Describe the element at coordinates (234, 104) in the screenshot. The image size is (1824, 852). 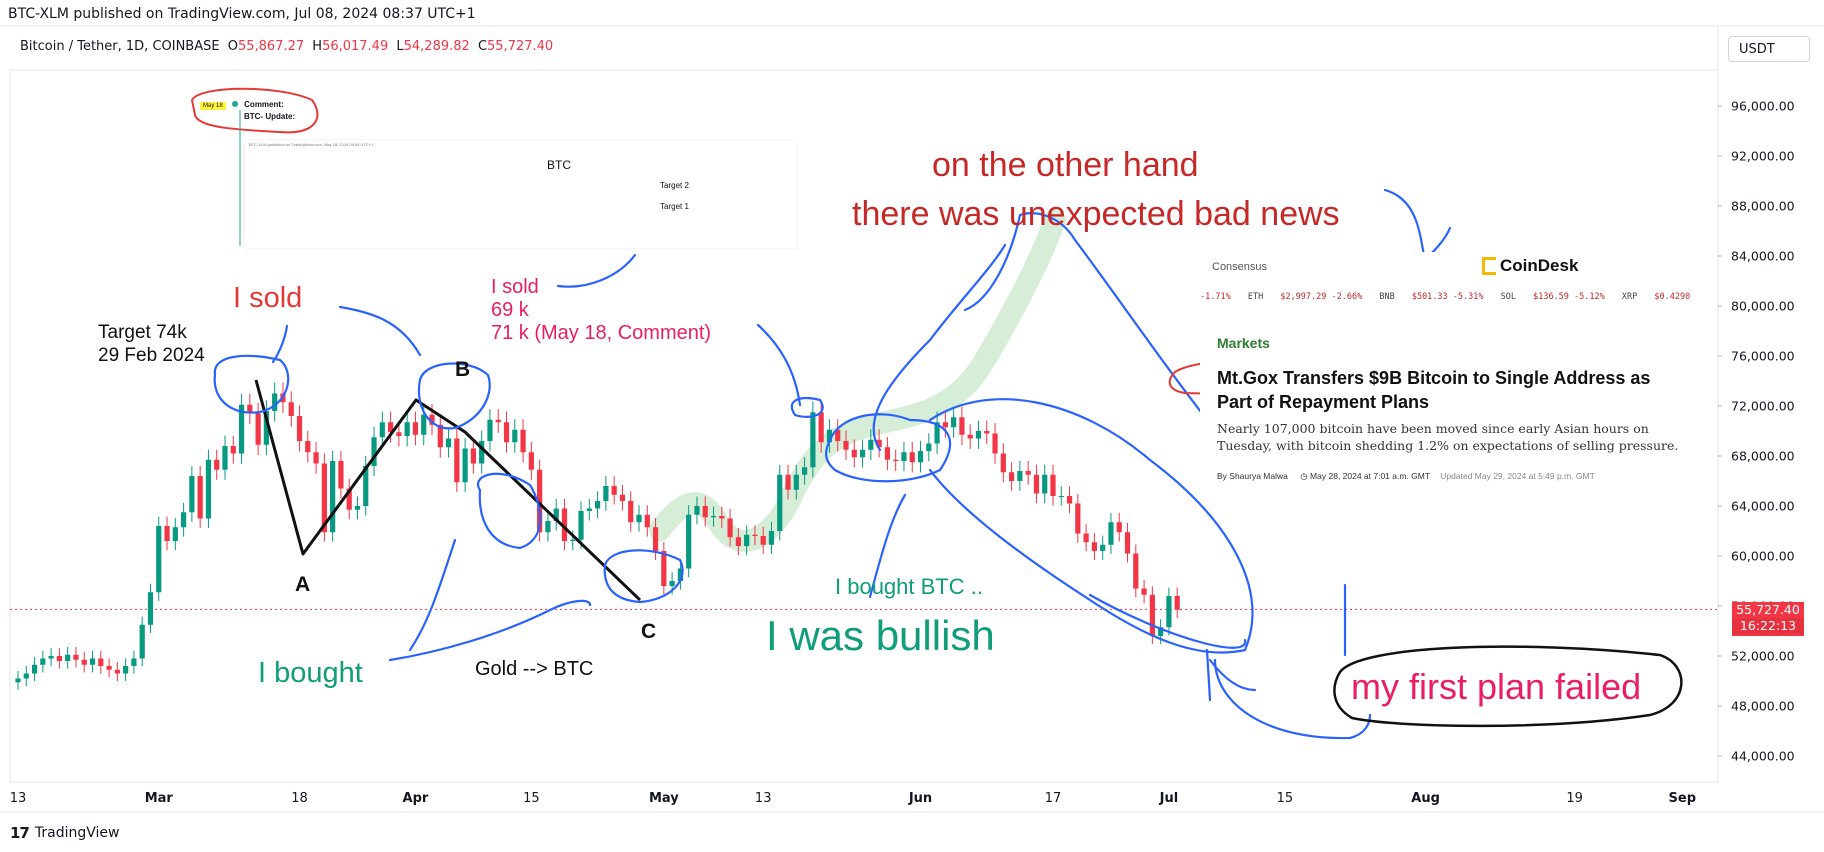
I see `dot-icon` at that location.